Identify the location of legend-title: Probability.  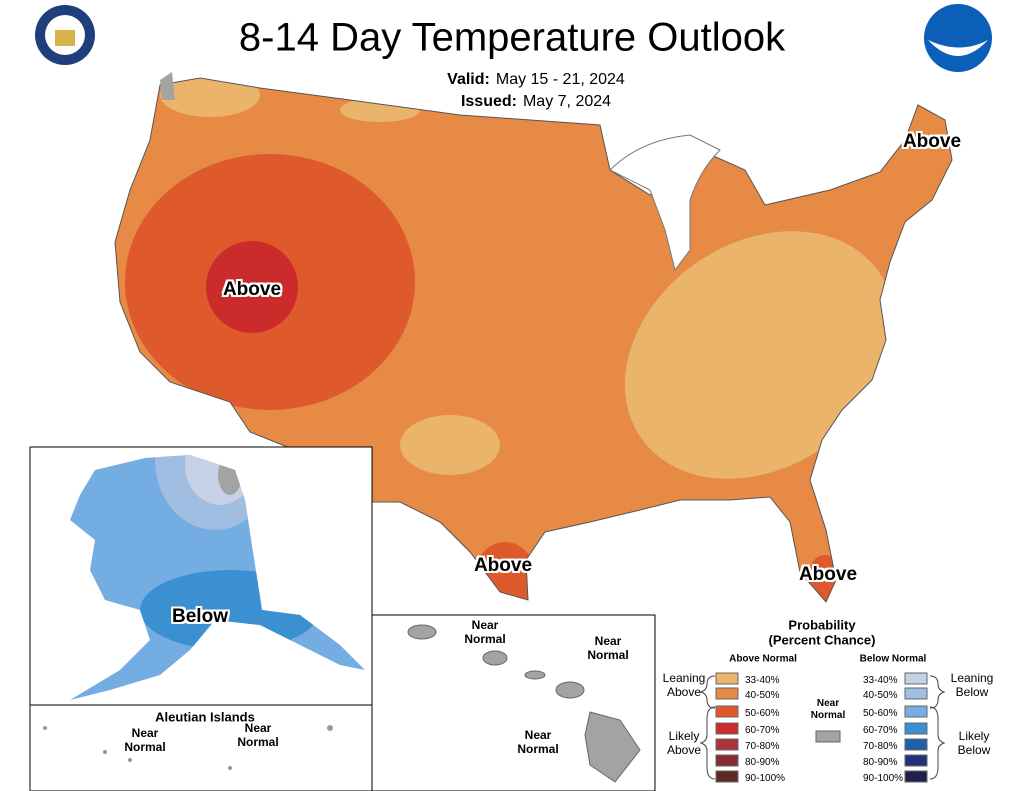
(822, 625).